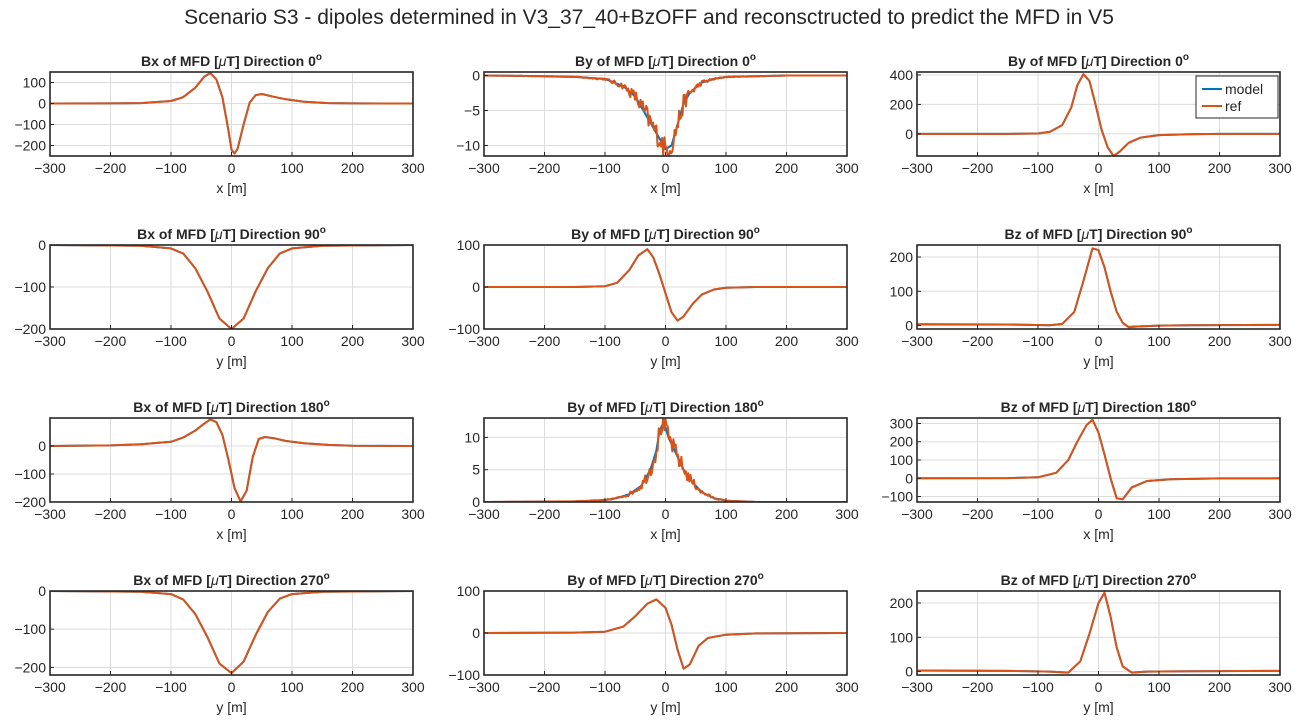  Describe the element at coordinates (665, 406) in the screenshot. I see `subplot-title: By of MFD [μT] Direction 180o` at that location.